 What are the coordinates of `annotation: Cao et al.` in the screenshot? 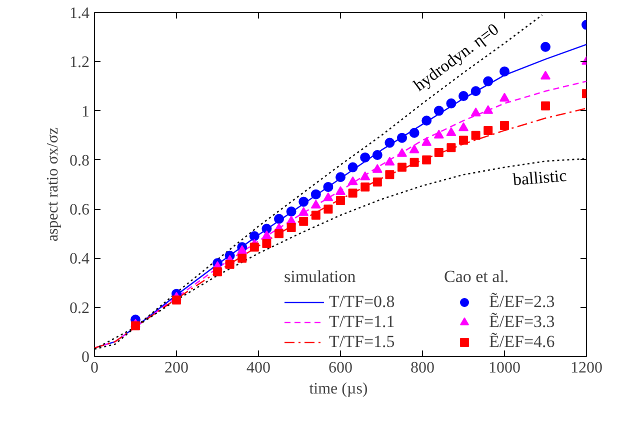 It's located at (477, 277).